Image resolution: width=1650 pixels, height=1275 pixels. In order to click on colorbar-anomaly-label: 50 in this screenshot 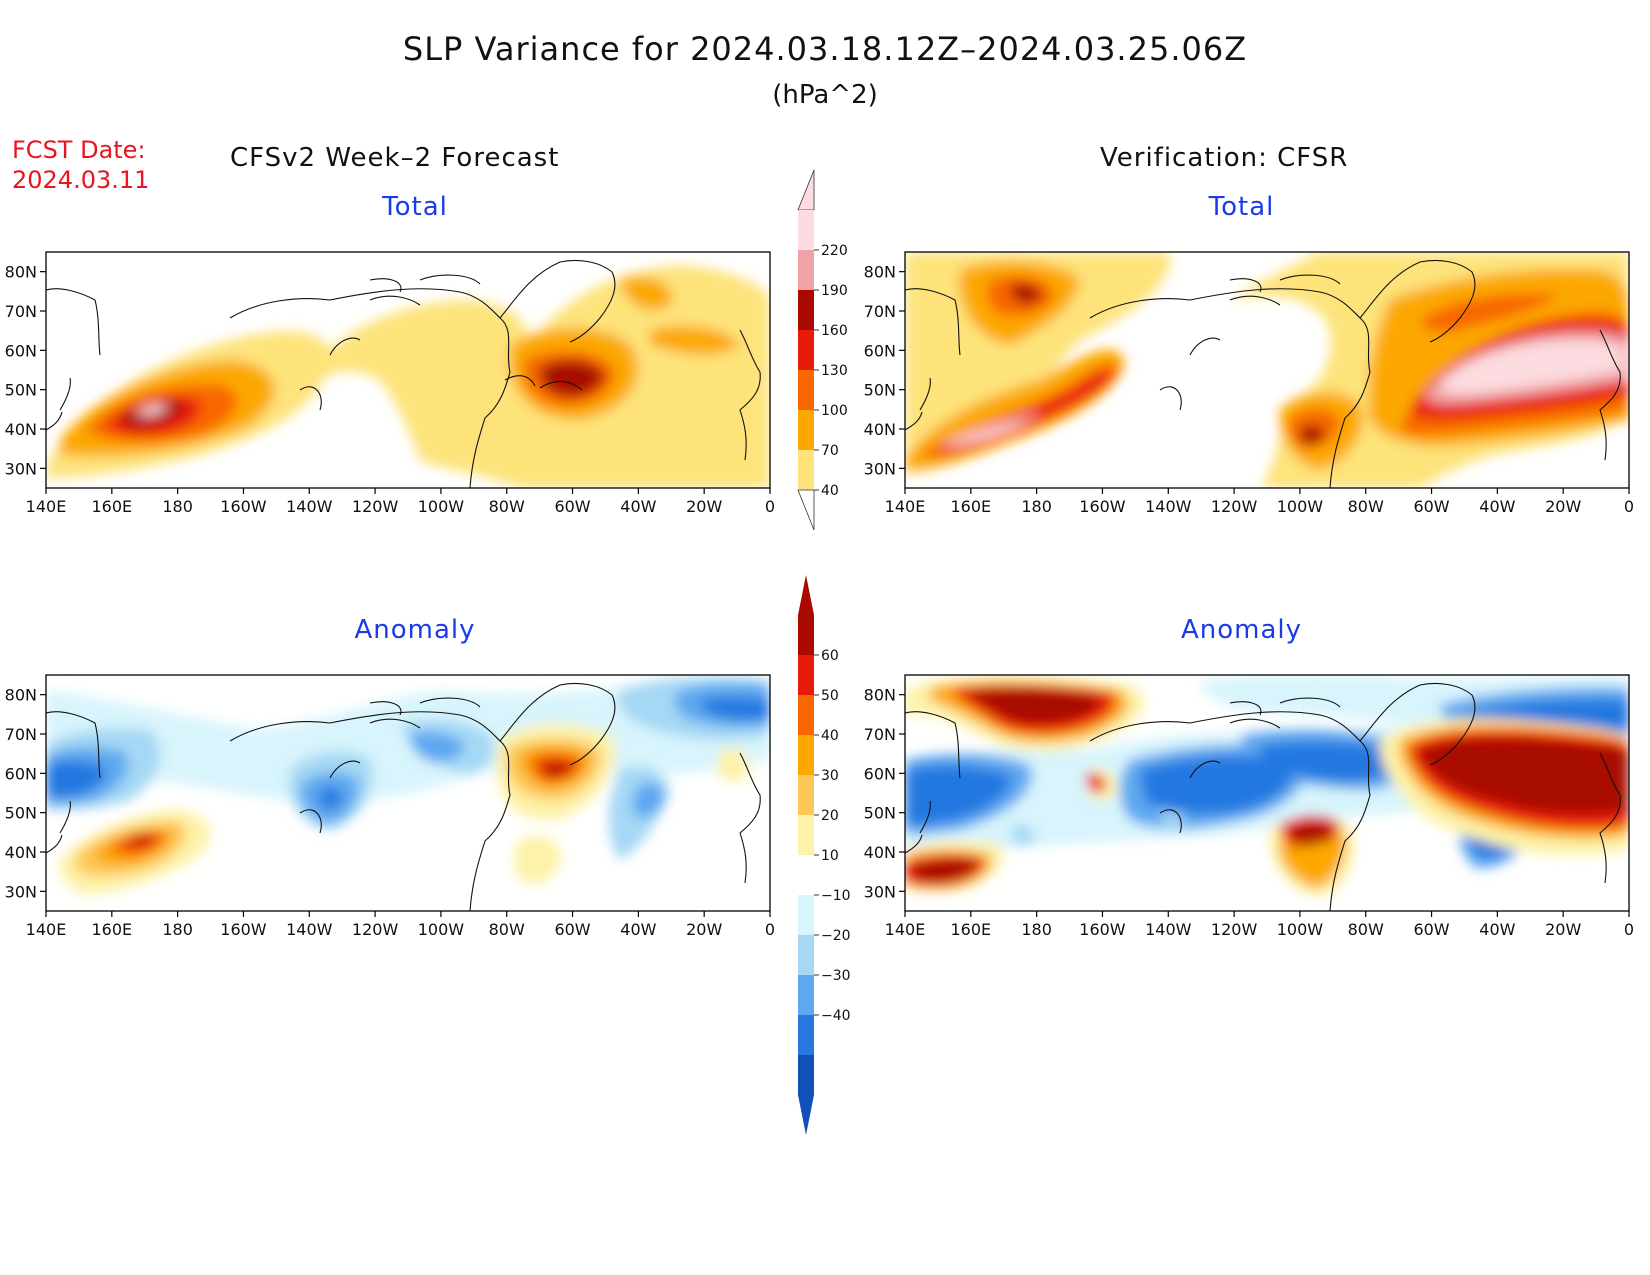, I will do `click(830, 696)`.